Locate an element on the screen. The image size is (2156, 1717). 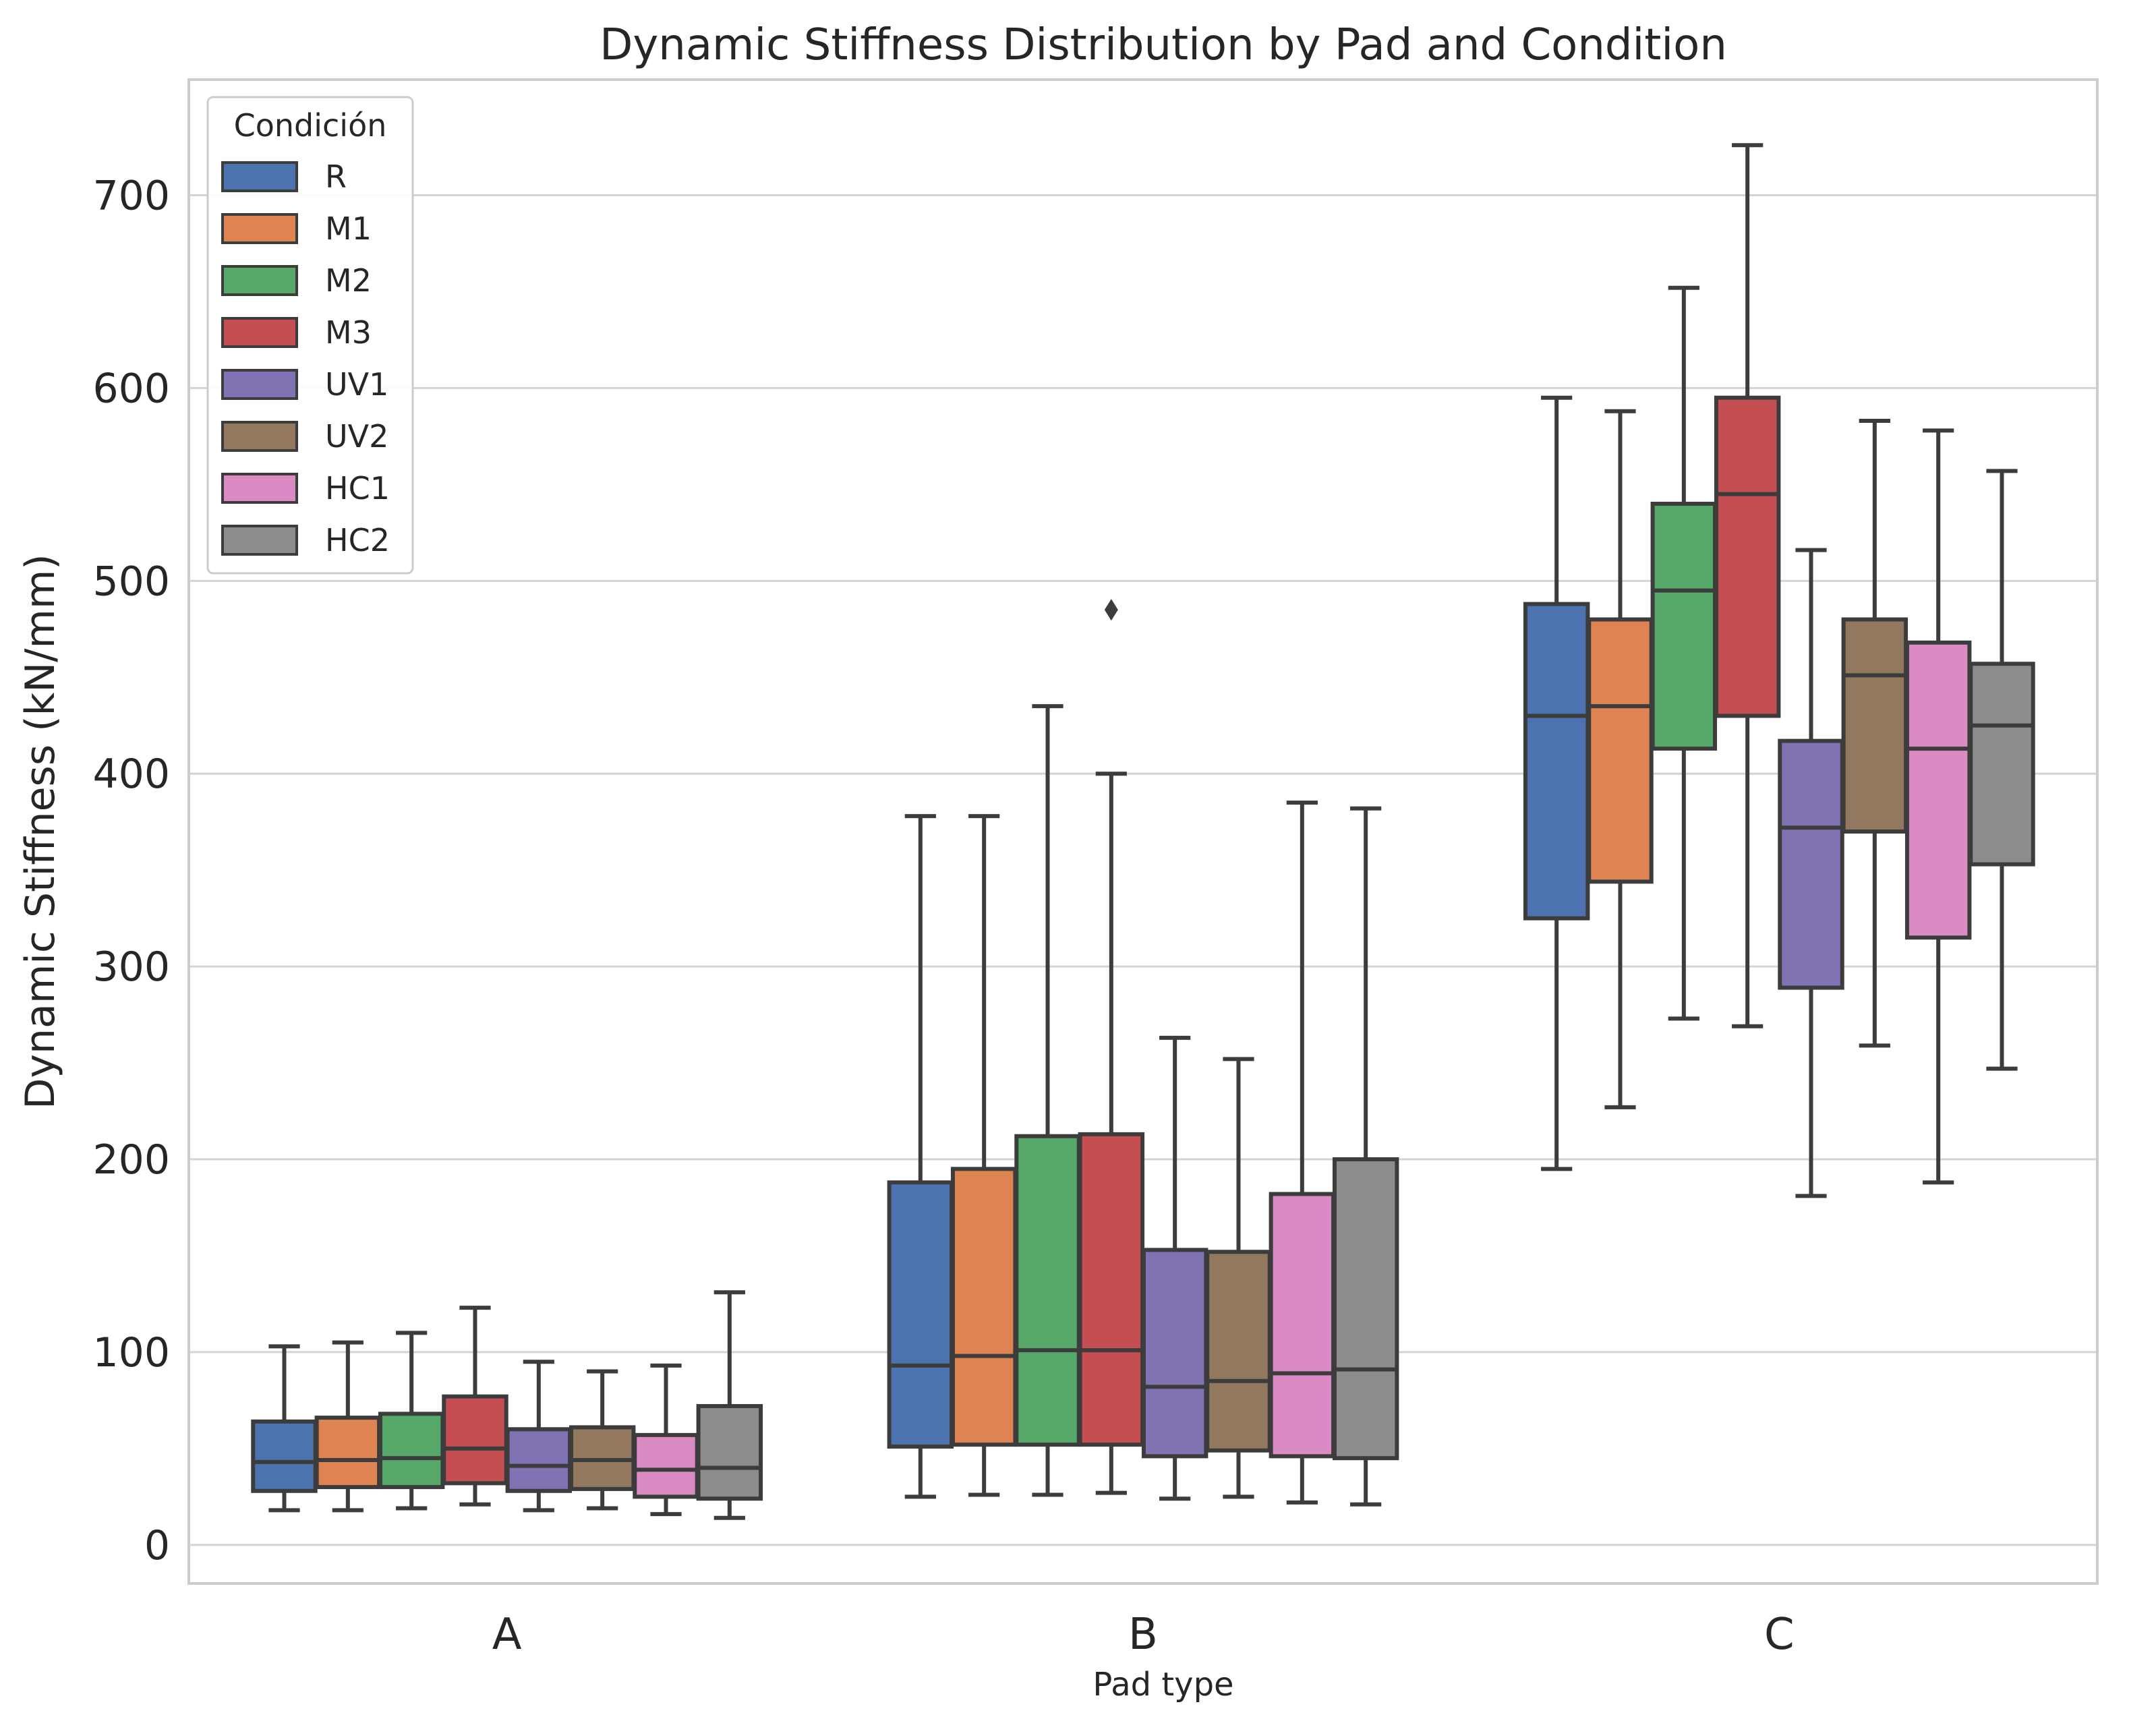
box-M2-A is located at coordinates (411, 1421).